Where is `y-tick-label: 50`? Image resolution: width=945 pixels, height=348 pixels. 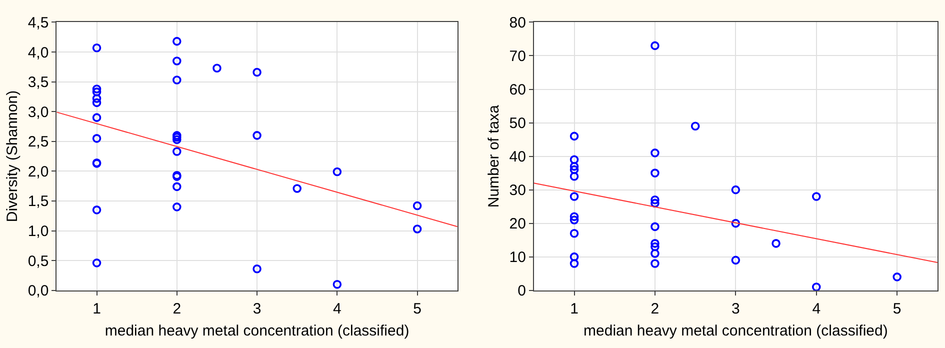 y-tick-label: 50 is located at coordinates (517, 123).